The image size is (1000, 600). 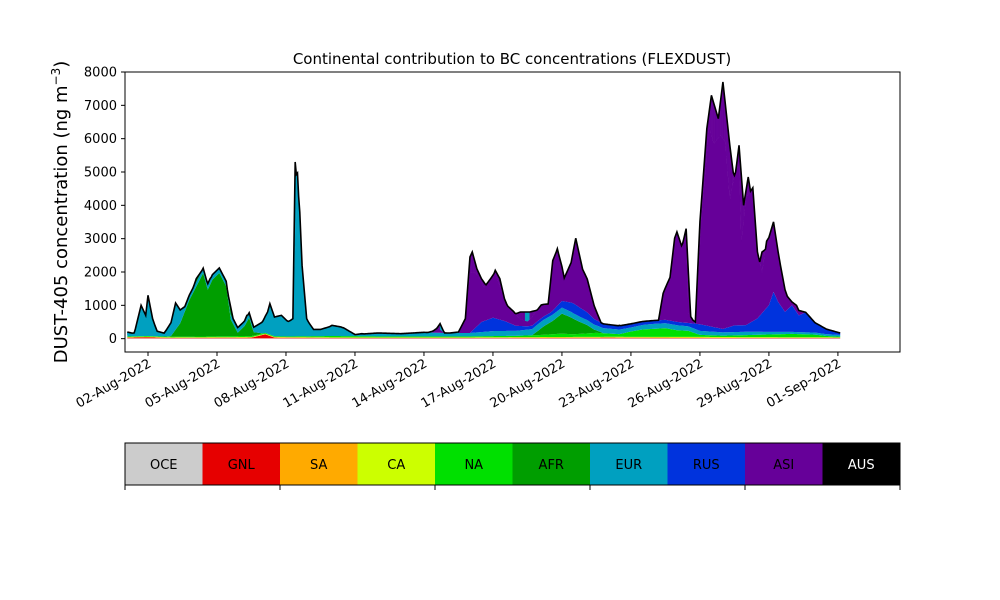 What do you see at coordinates (100, 206) in the screenshot?
I see `y-tick-label: 4000` at bounding box center [100, 206].